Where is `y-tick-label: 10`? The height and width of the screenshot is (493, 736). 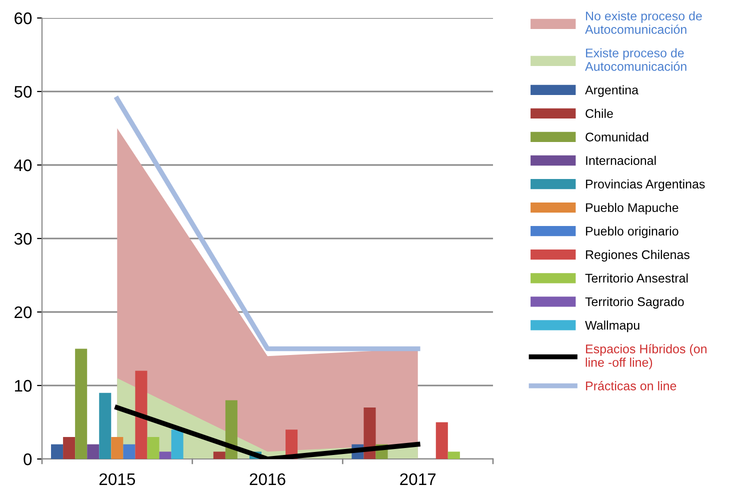 y-tick-label: 10 is located at coordinates (23, 386).